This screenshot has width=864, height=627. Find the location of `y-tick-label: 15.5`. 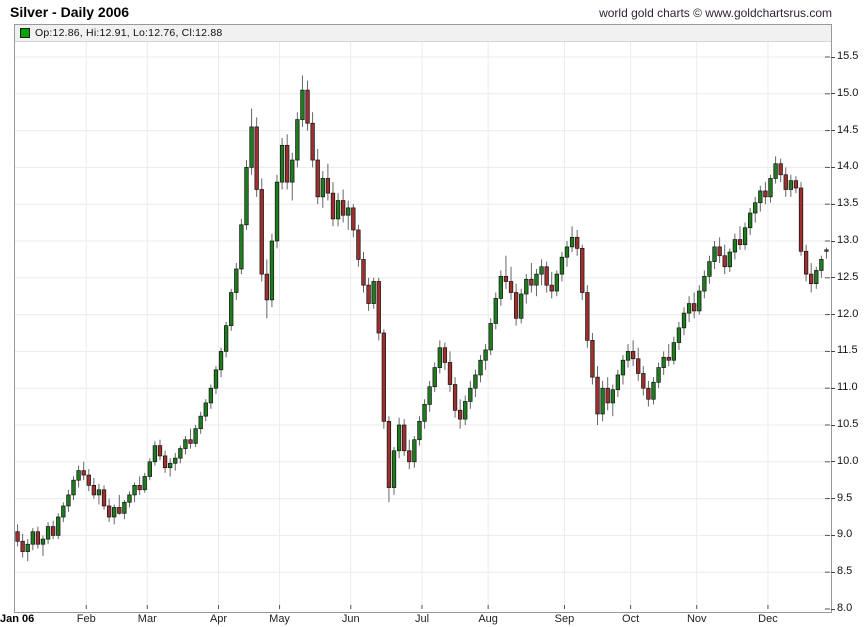

y-tick-label: 15.5 is located at coordinates (848, 56).